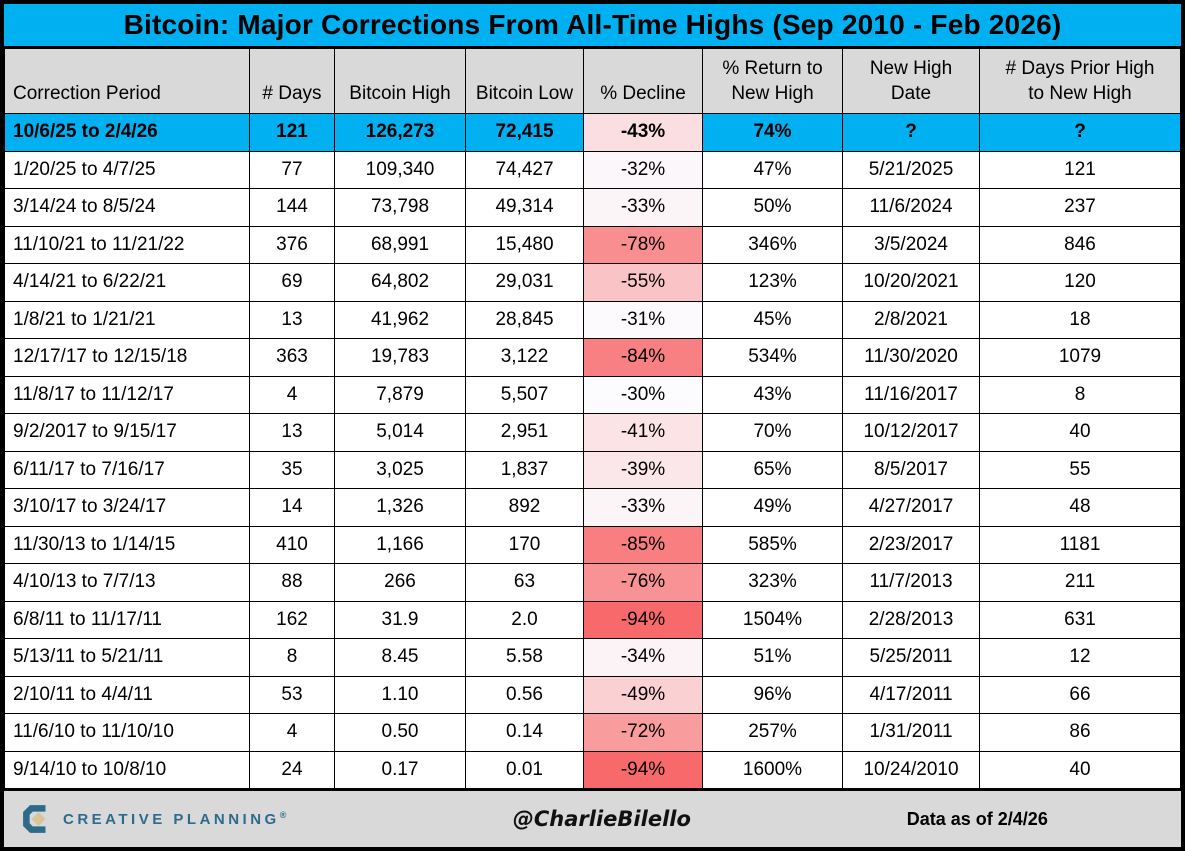  What do you see at coordinates (524, 357) in the screenshot?
I see `cell-bitcoin-low: 3,122` at bounding box center [524, 357].